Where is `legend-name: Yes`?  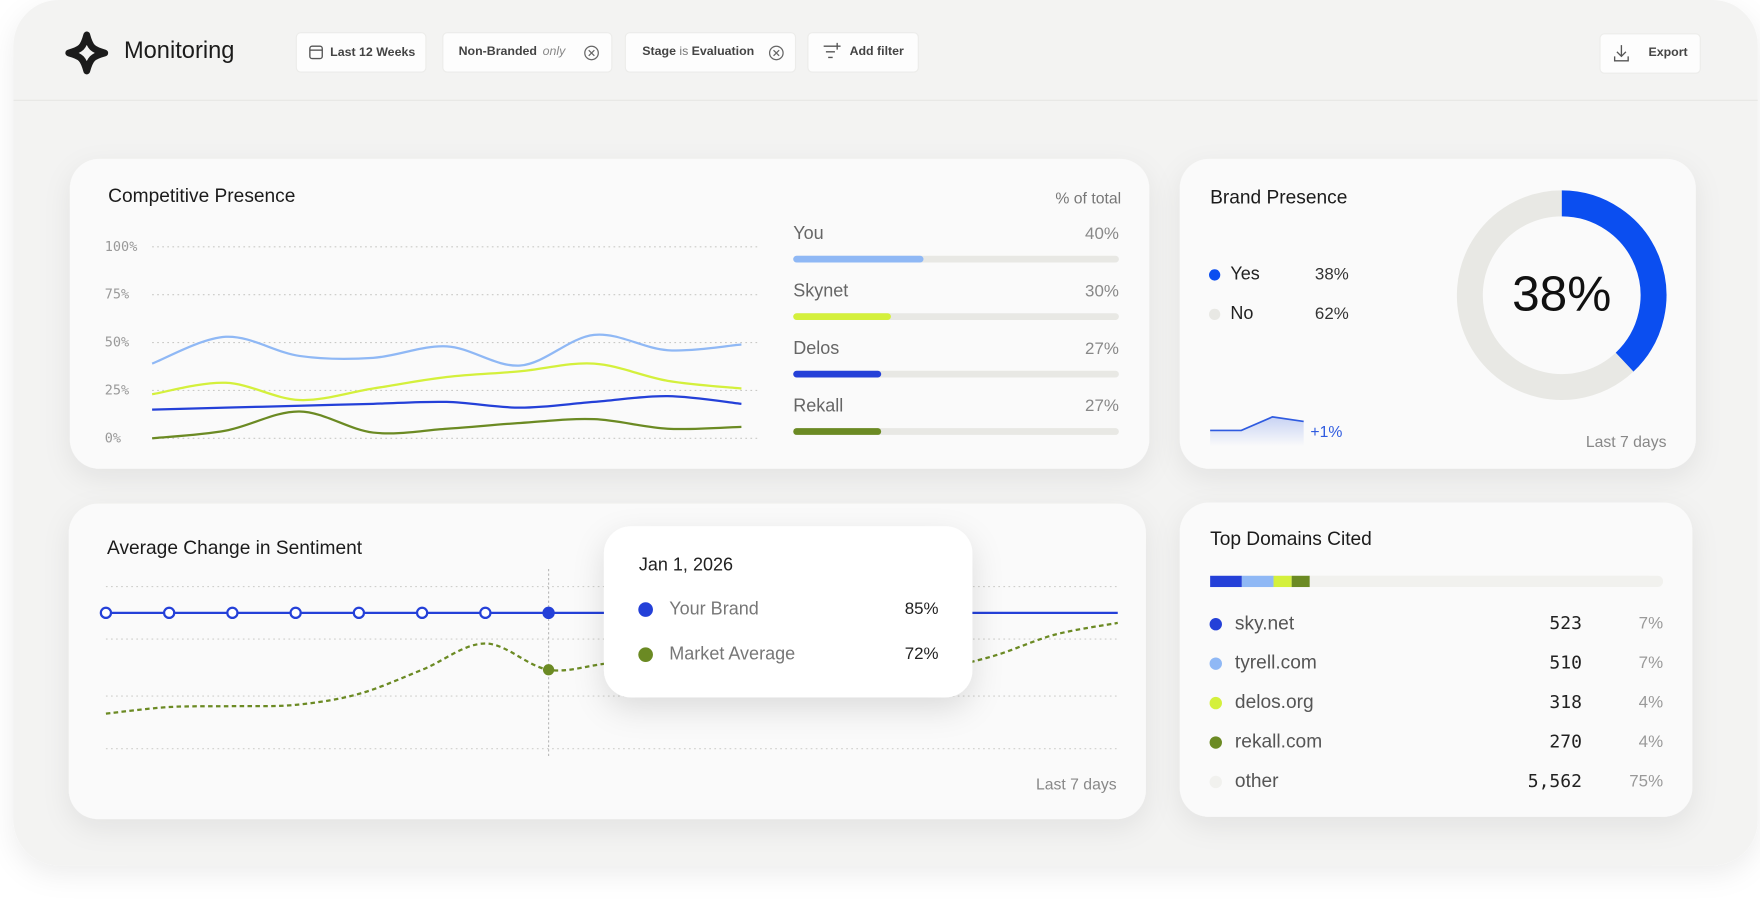
legend-name: Yes is located at coordinates (1244, 274).